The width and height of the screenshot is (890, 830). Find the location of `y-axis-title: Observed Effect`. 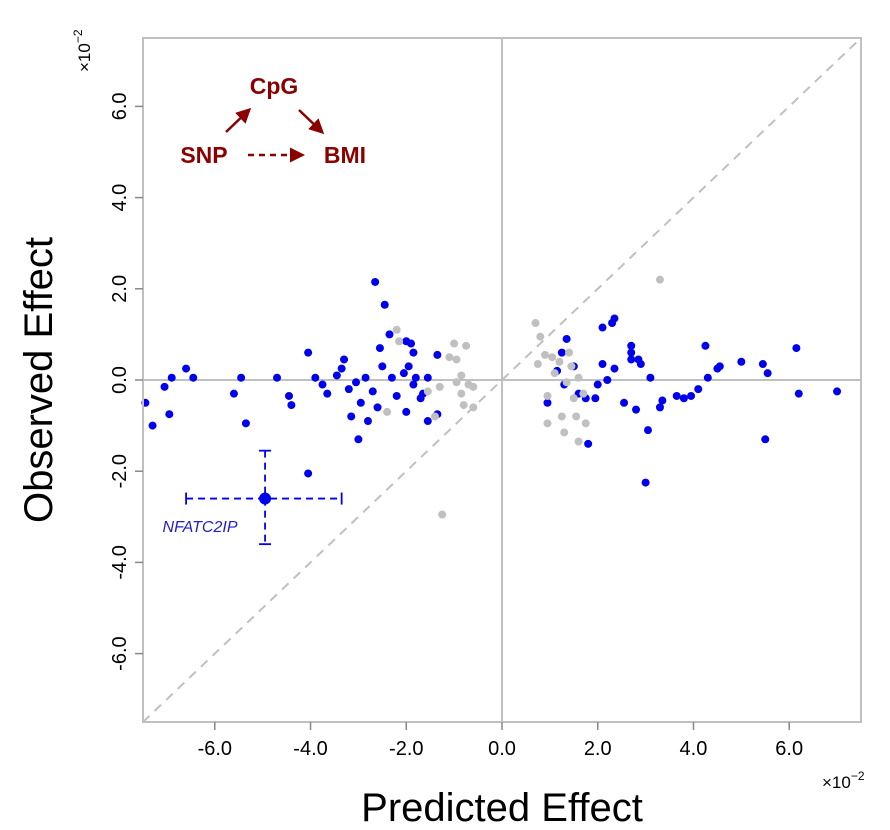

y-axis-title: Observed Effect is located at coordinates (39, 380).